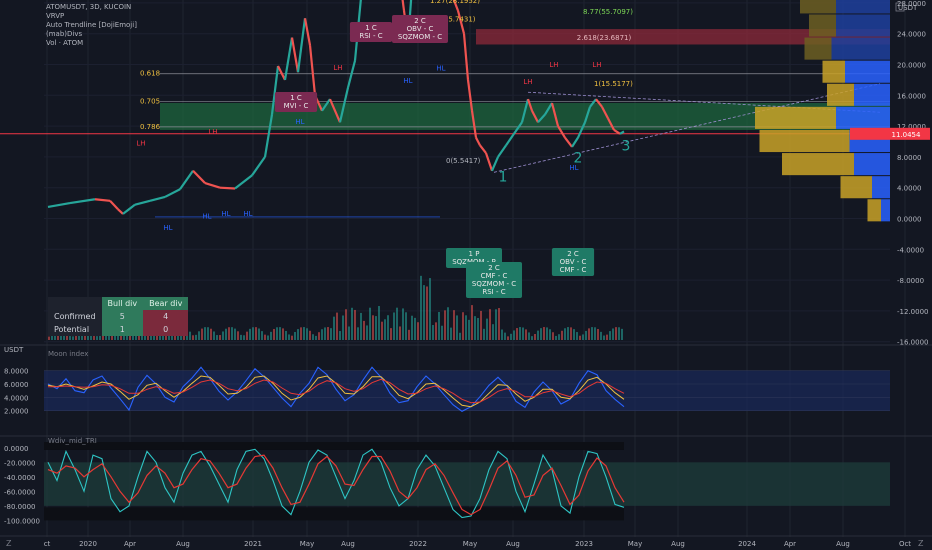 Image resolution: width=932 pixels, height=550 pixels. What do you see at coordinates (9, 543) in the screenshot?
I see `zoom-button-left: Z` at bounding box center [9, 543].